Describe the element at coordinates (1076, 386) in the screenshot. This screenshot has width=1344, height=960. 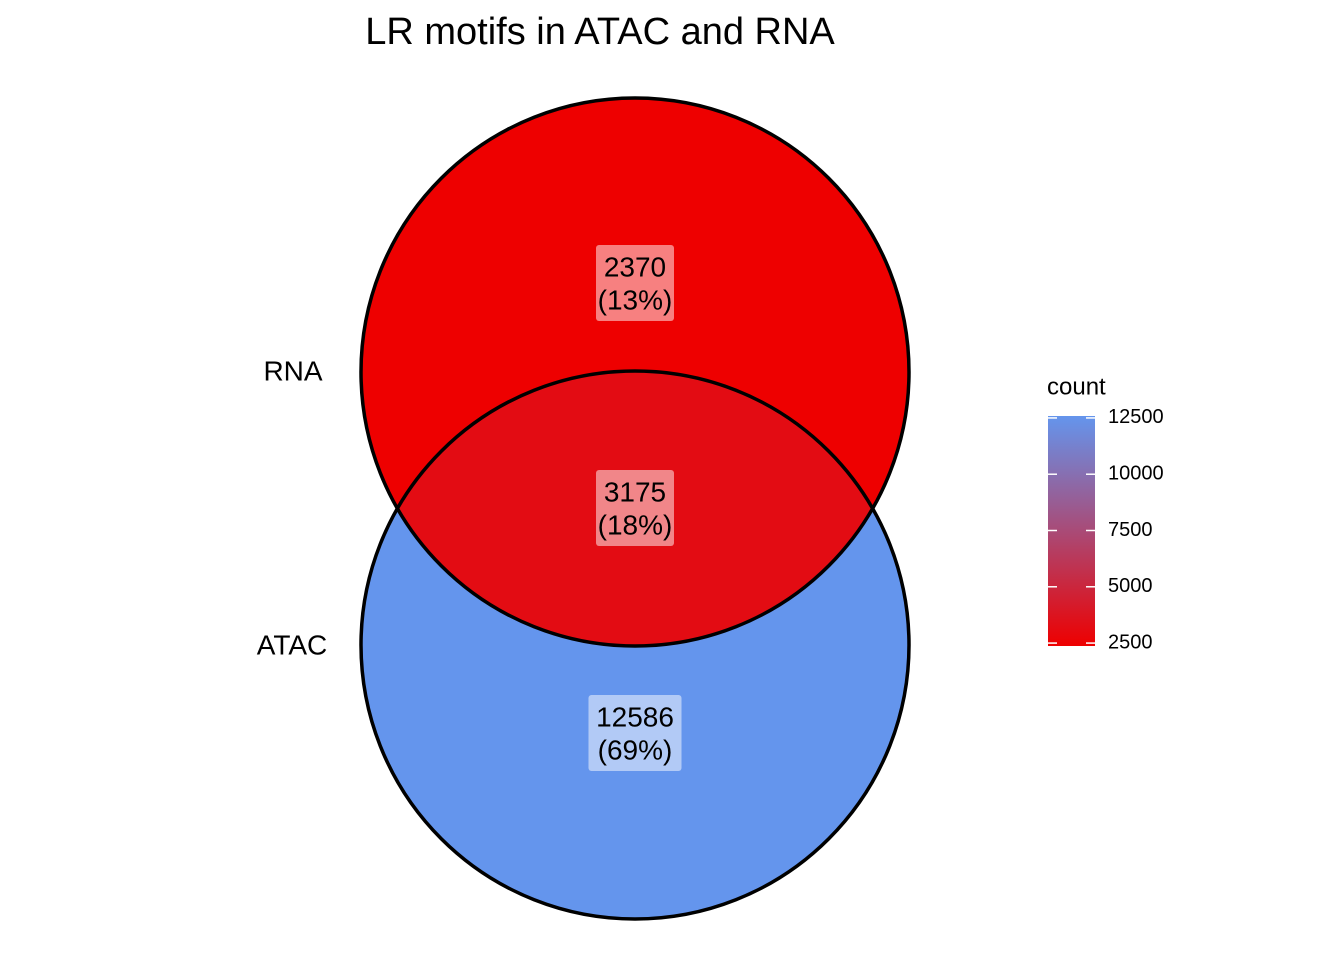
I see `legend-title: count` at that location.